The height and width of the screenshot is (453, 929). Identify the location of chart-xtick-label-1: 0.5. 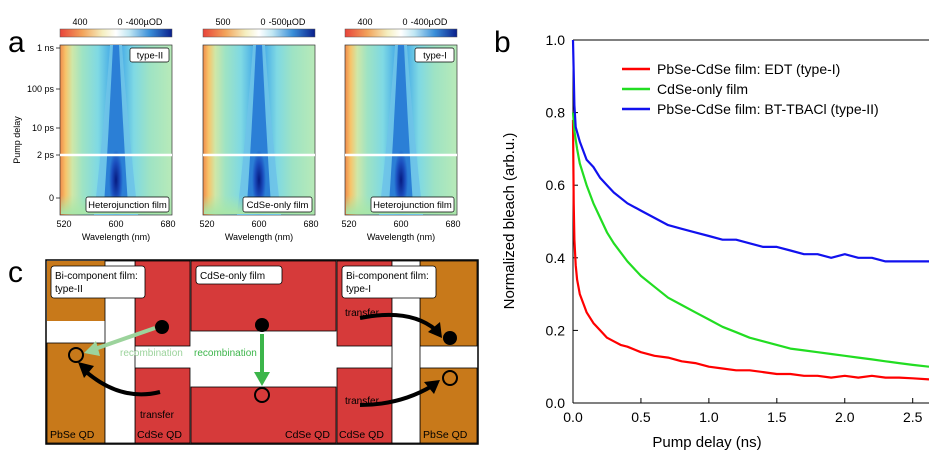
(641, 417).